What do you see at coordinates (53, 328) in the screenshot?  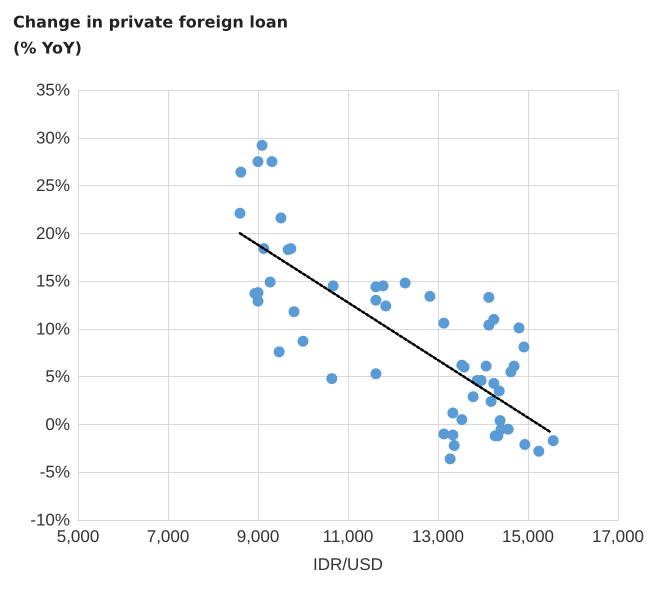 I see `y-tick-label: 10%` at bounding box center [53, 328].